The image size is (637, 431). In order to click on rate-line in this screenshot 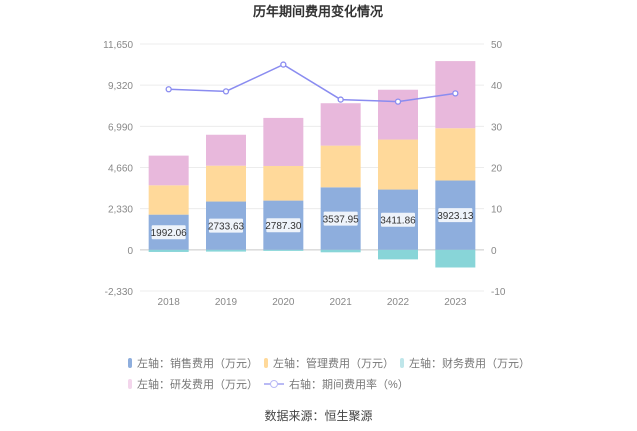, I will do `click(312, 83)`.